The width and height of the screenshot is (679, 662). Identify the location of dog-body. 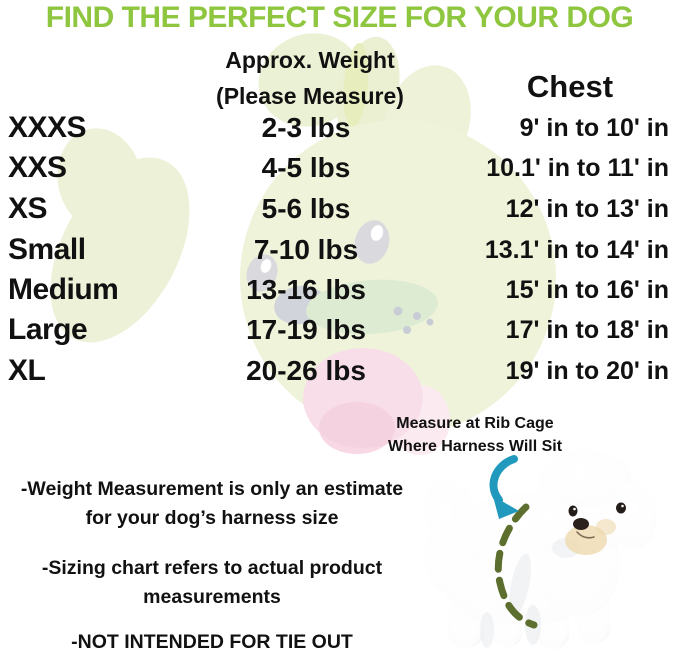
(522, 564).